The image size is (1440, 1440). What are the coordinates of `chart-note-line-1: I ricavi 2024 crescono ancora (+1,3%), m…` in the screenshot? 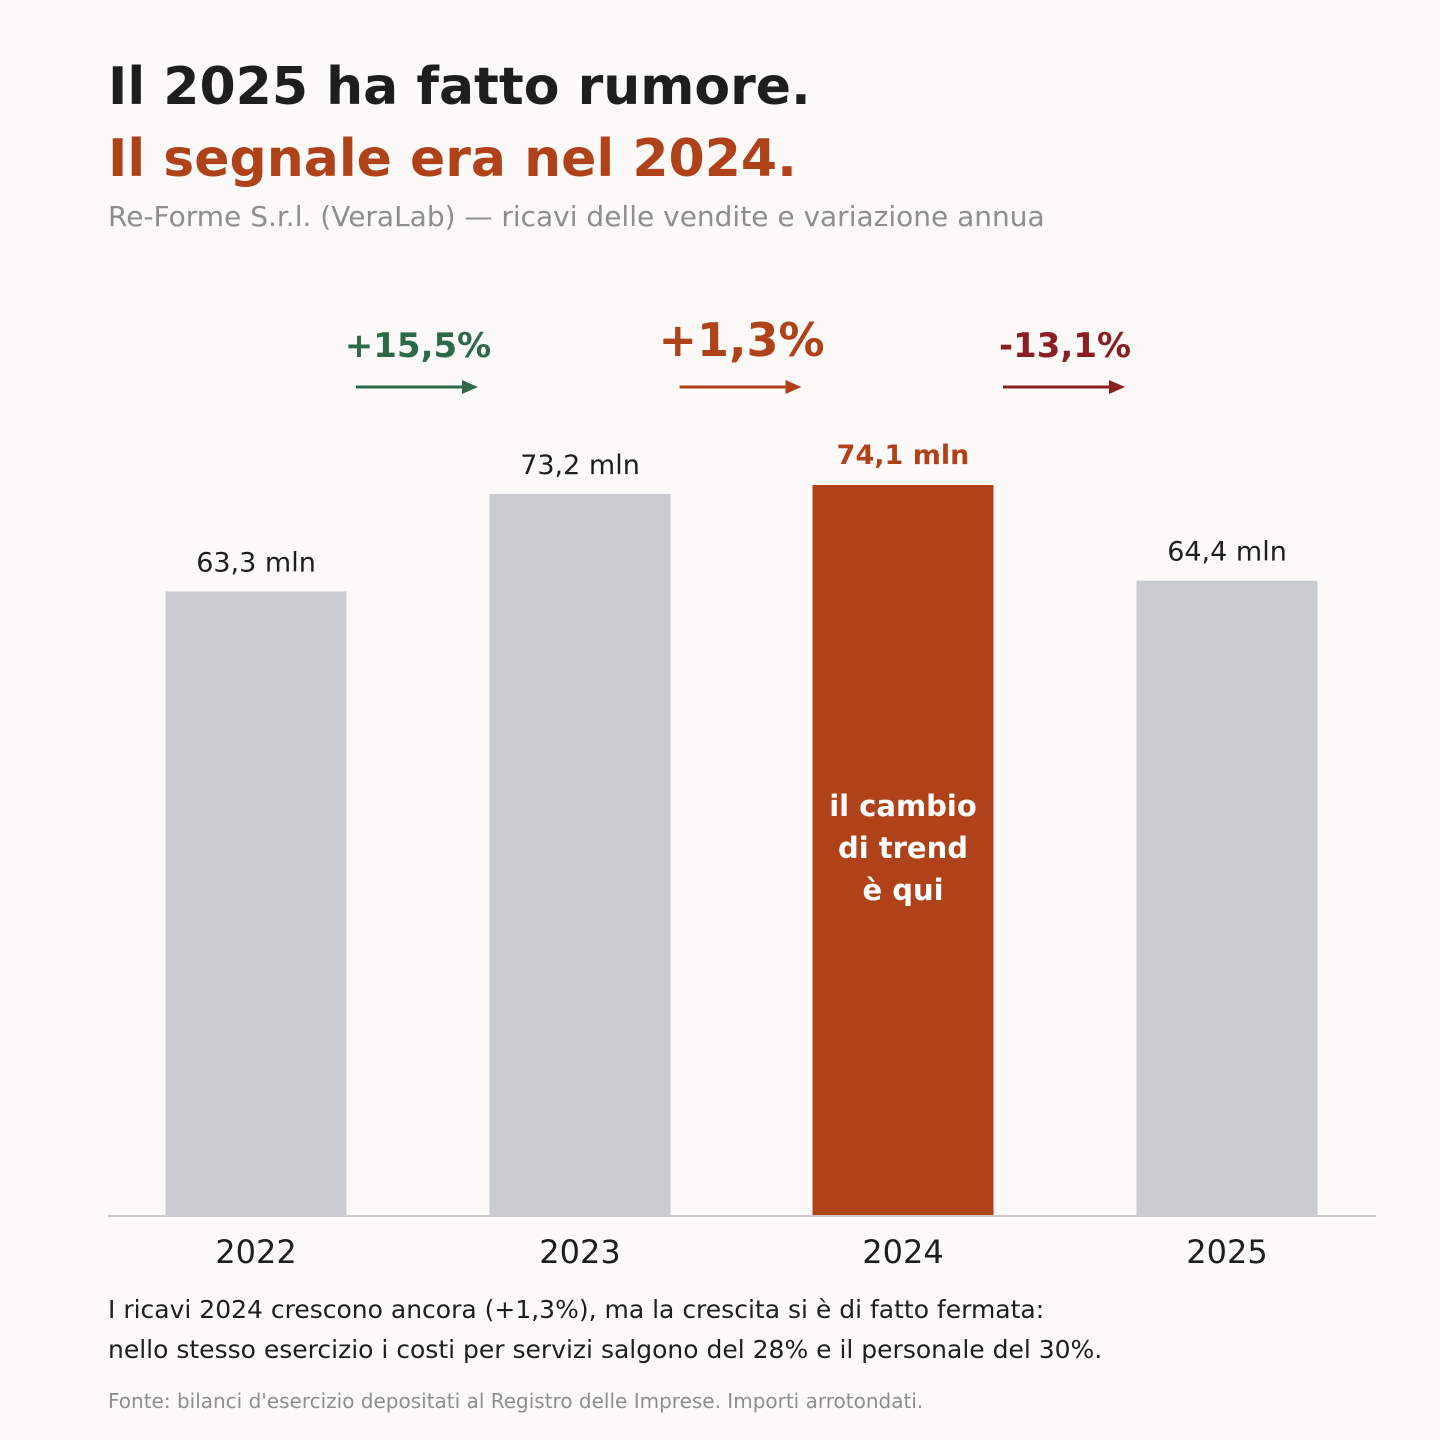 It's located at (576, 1309).